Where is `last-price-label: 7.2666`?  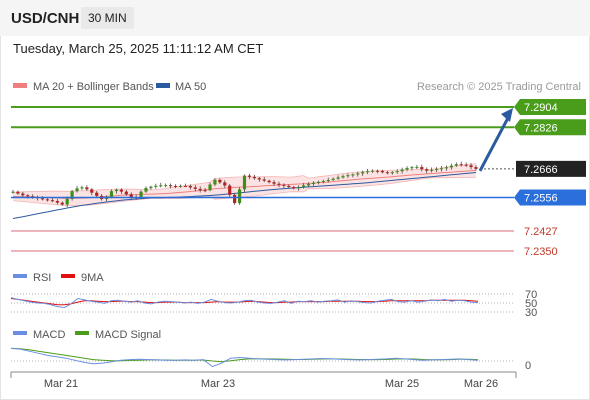 last-price-label: 7.2666 is located at coordinates (541, 170).